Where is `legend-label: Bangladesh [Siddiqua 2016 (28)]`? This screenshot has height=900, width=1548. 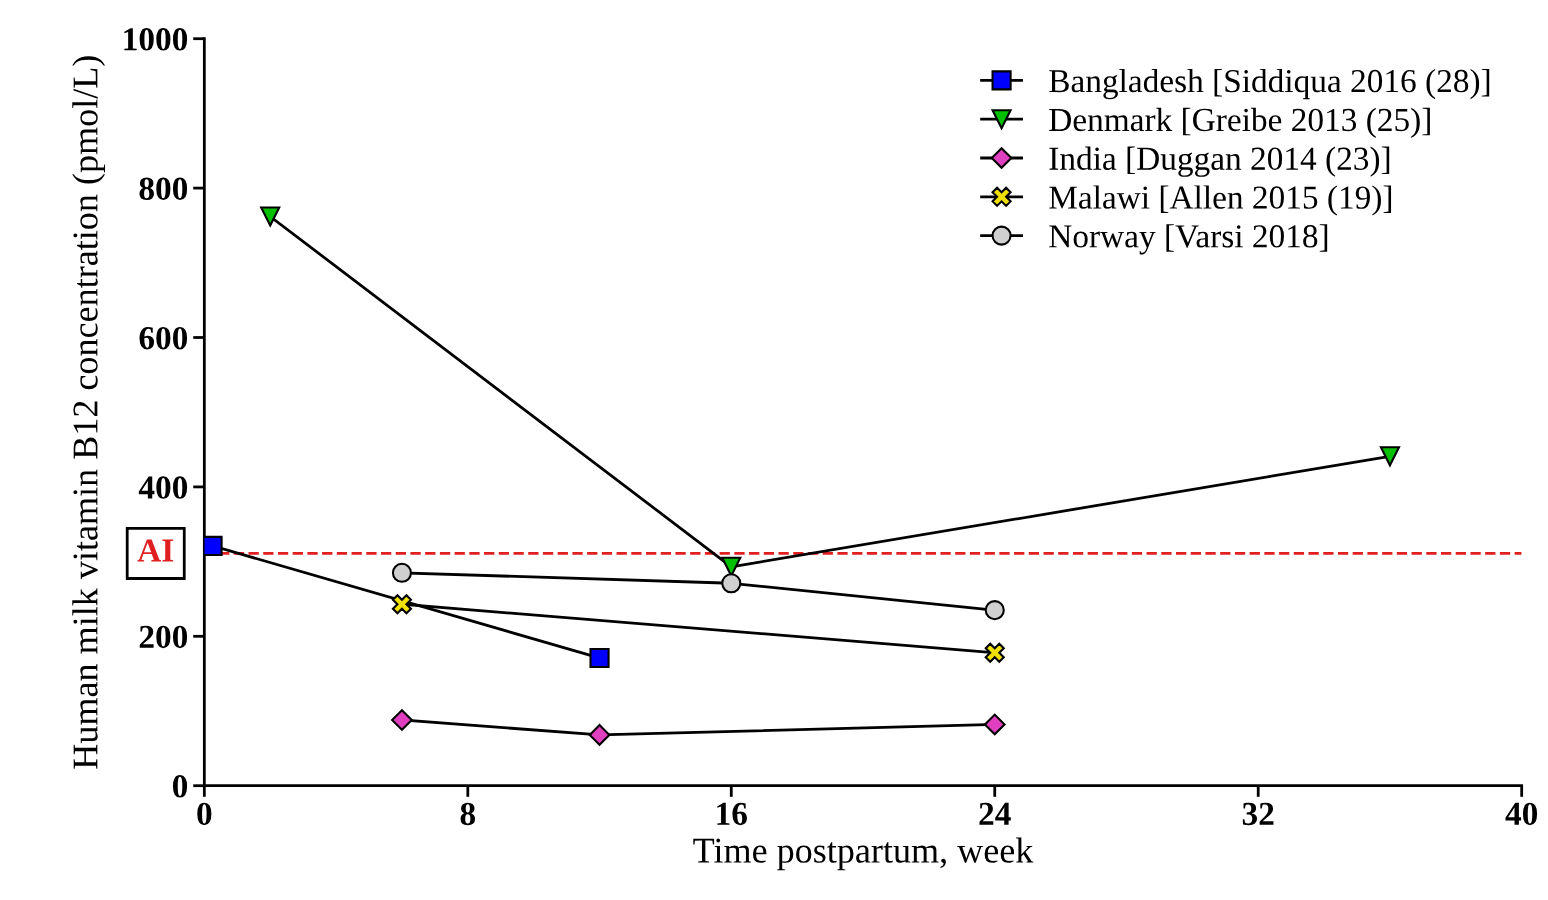 legend-label: Bangladesh [Siddiqua 2016 (28)] is located at coordinates (1269, 84).